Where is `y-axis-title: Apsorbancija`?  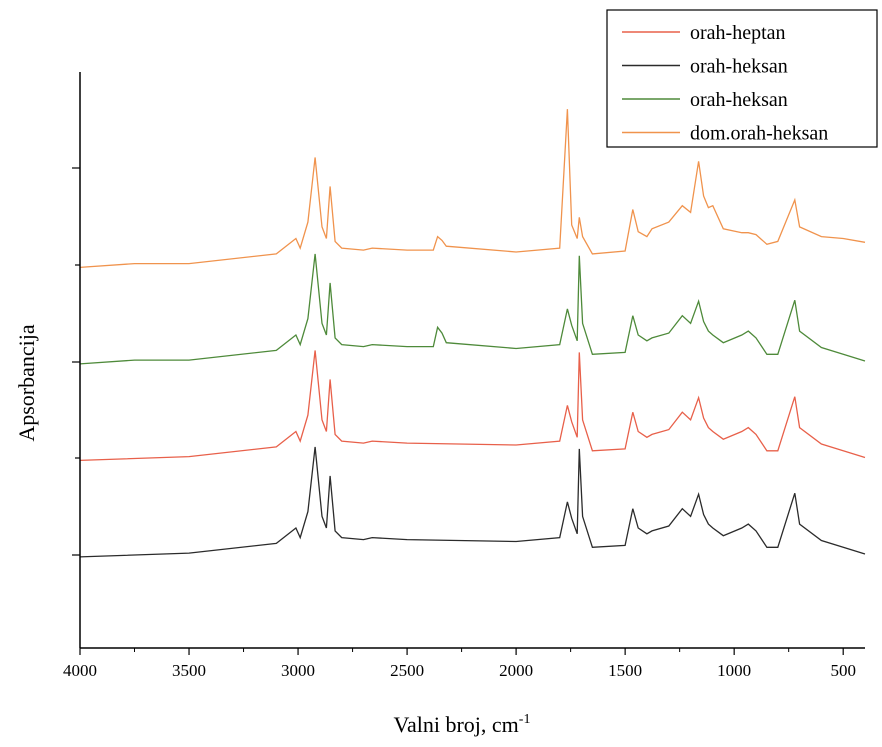 y-axis-title: Apsorbancija is located at coordinates (26, 383).